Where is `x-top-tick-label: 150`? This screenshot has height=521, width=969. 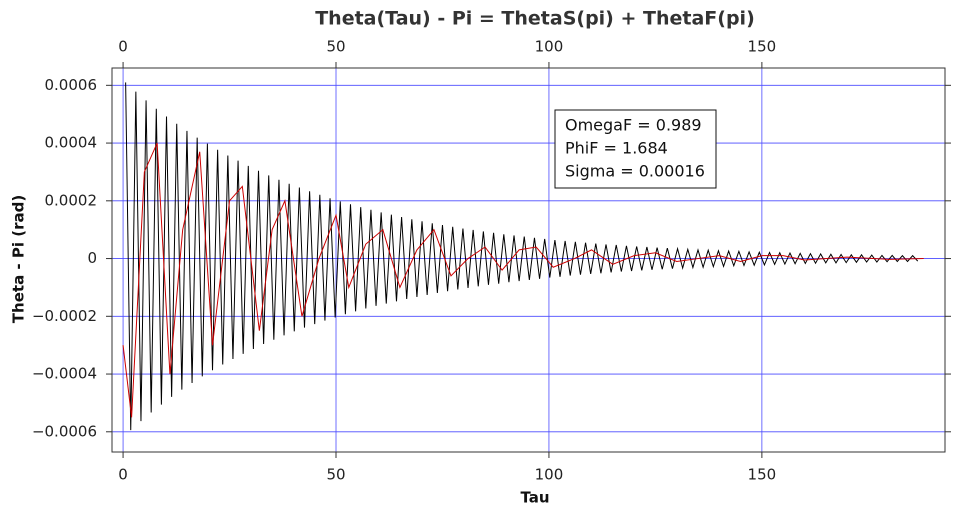
x-top-tick-label: 150 is located at coordinates (762, 47).